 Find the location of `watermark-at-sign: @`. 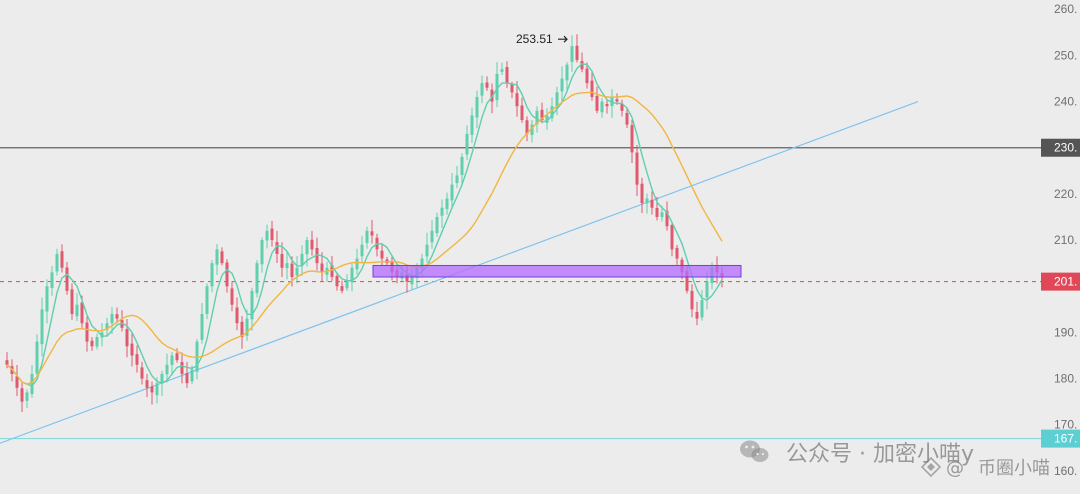

watermark-at-sign: @ is located at coordinates (955, 468).